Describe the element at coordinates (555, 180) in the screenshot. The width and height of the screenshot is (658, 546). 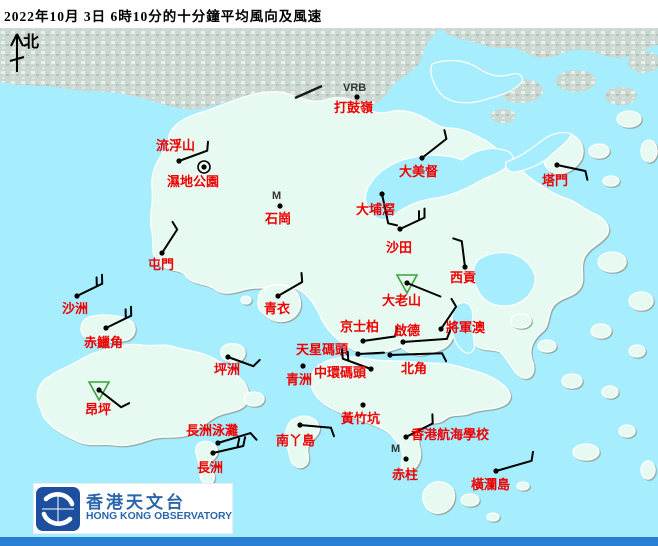
I see `station-label: 塔門` at that location.